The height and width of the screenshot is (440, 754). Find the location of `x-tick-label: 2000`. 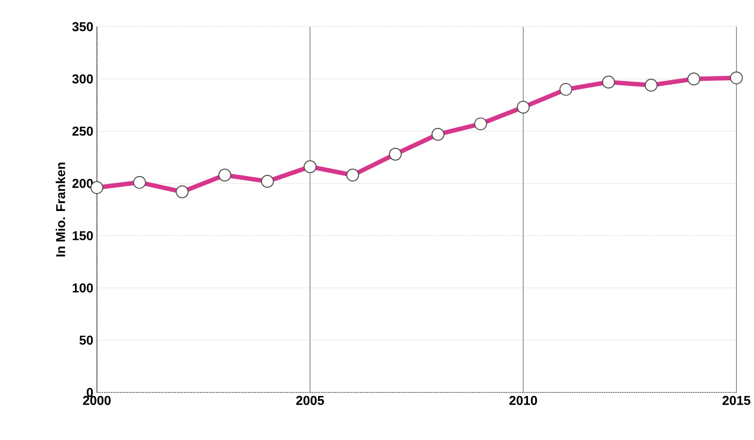

x-tick-label: 2000 is located at coordinates (97, 401).